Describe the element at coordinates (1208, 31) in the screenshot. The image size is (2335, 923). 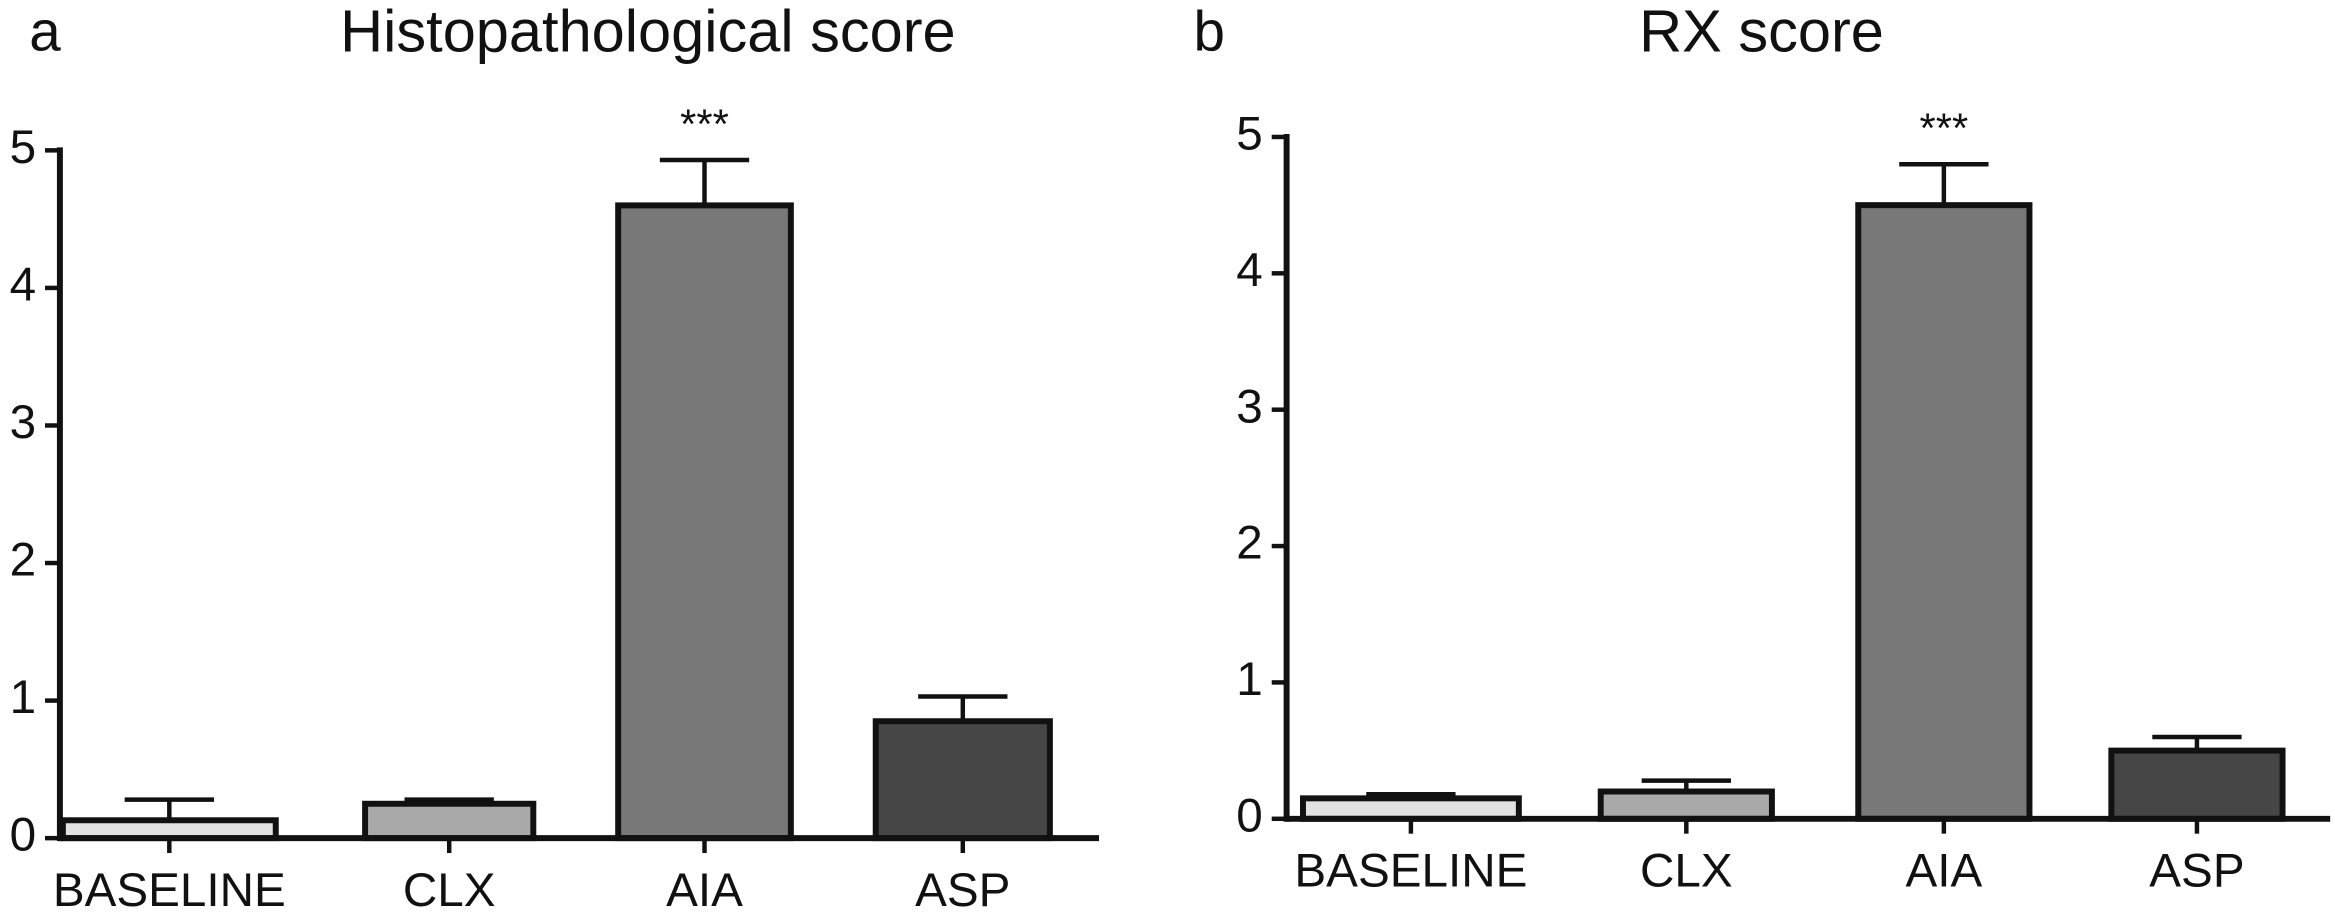
I see `panel-label: b` at that location.